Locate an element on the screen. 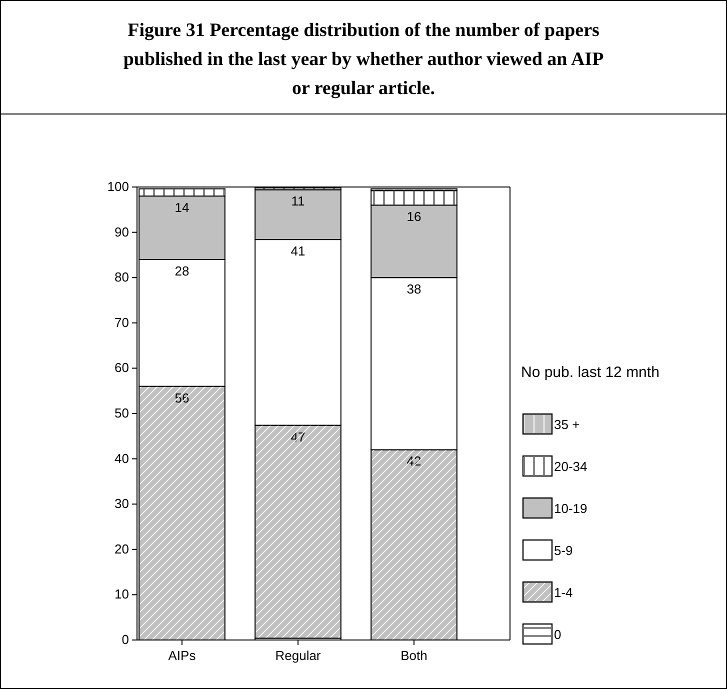  legend-label: 35 + is located at coordinates (567, 424).